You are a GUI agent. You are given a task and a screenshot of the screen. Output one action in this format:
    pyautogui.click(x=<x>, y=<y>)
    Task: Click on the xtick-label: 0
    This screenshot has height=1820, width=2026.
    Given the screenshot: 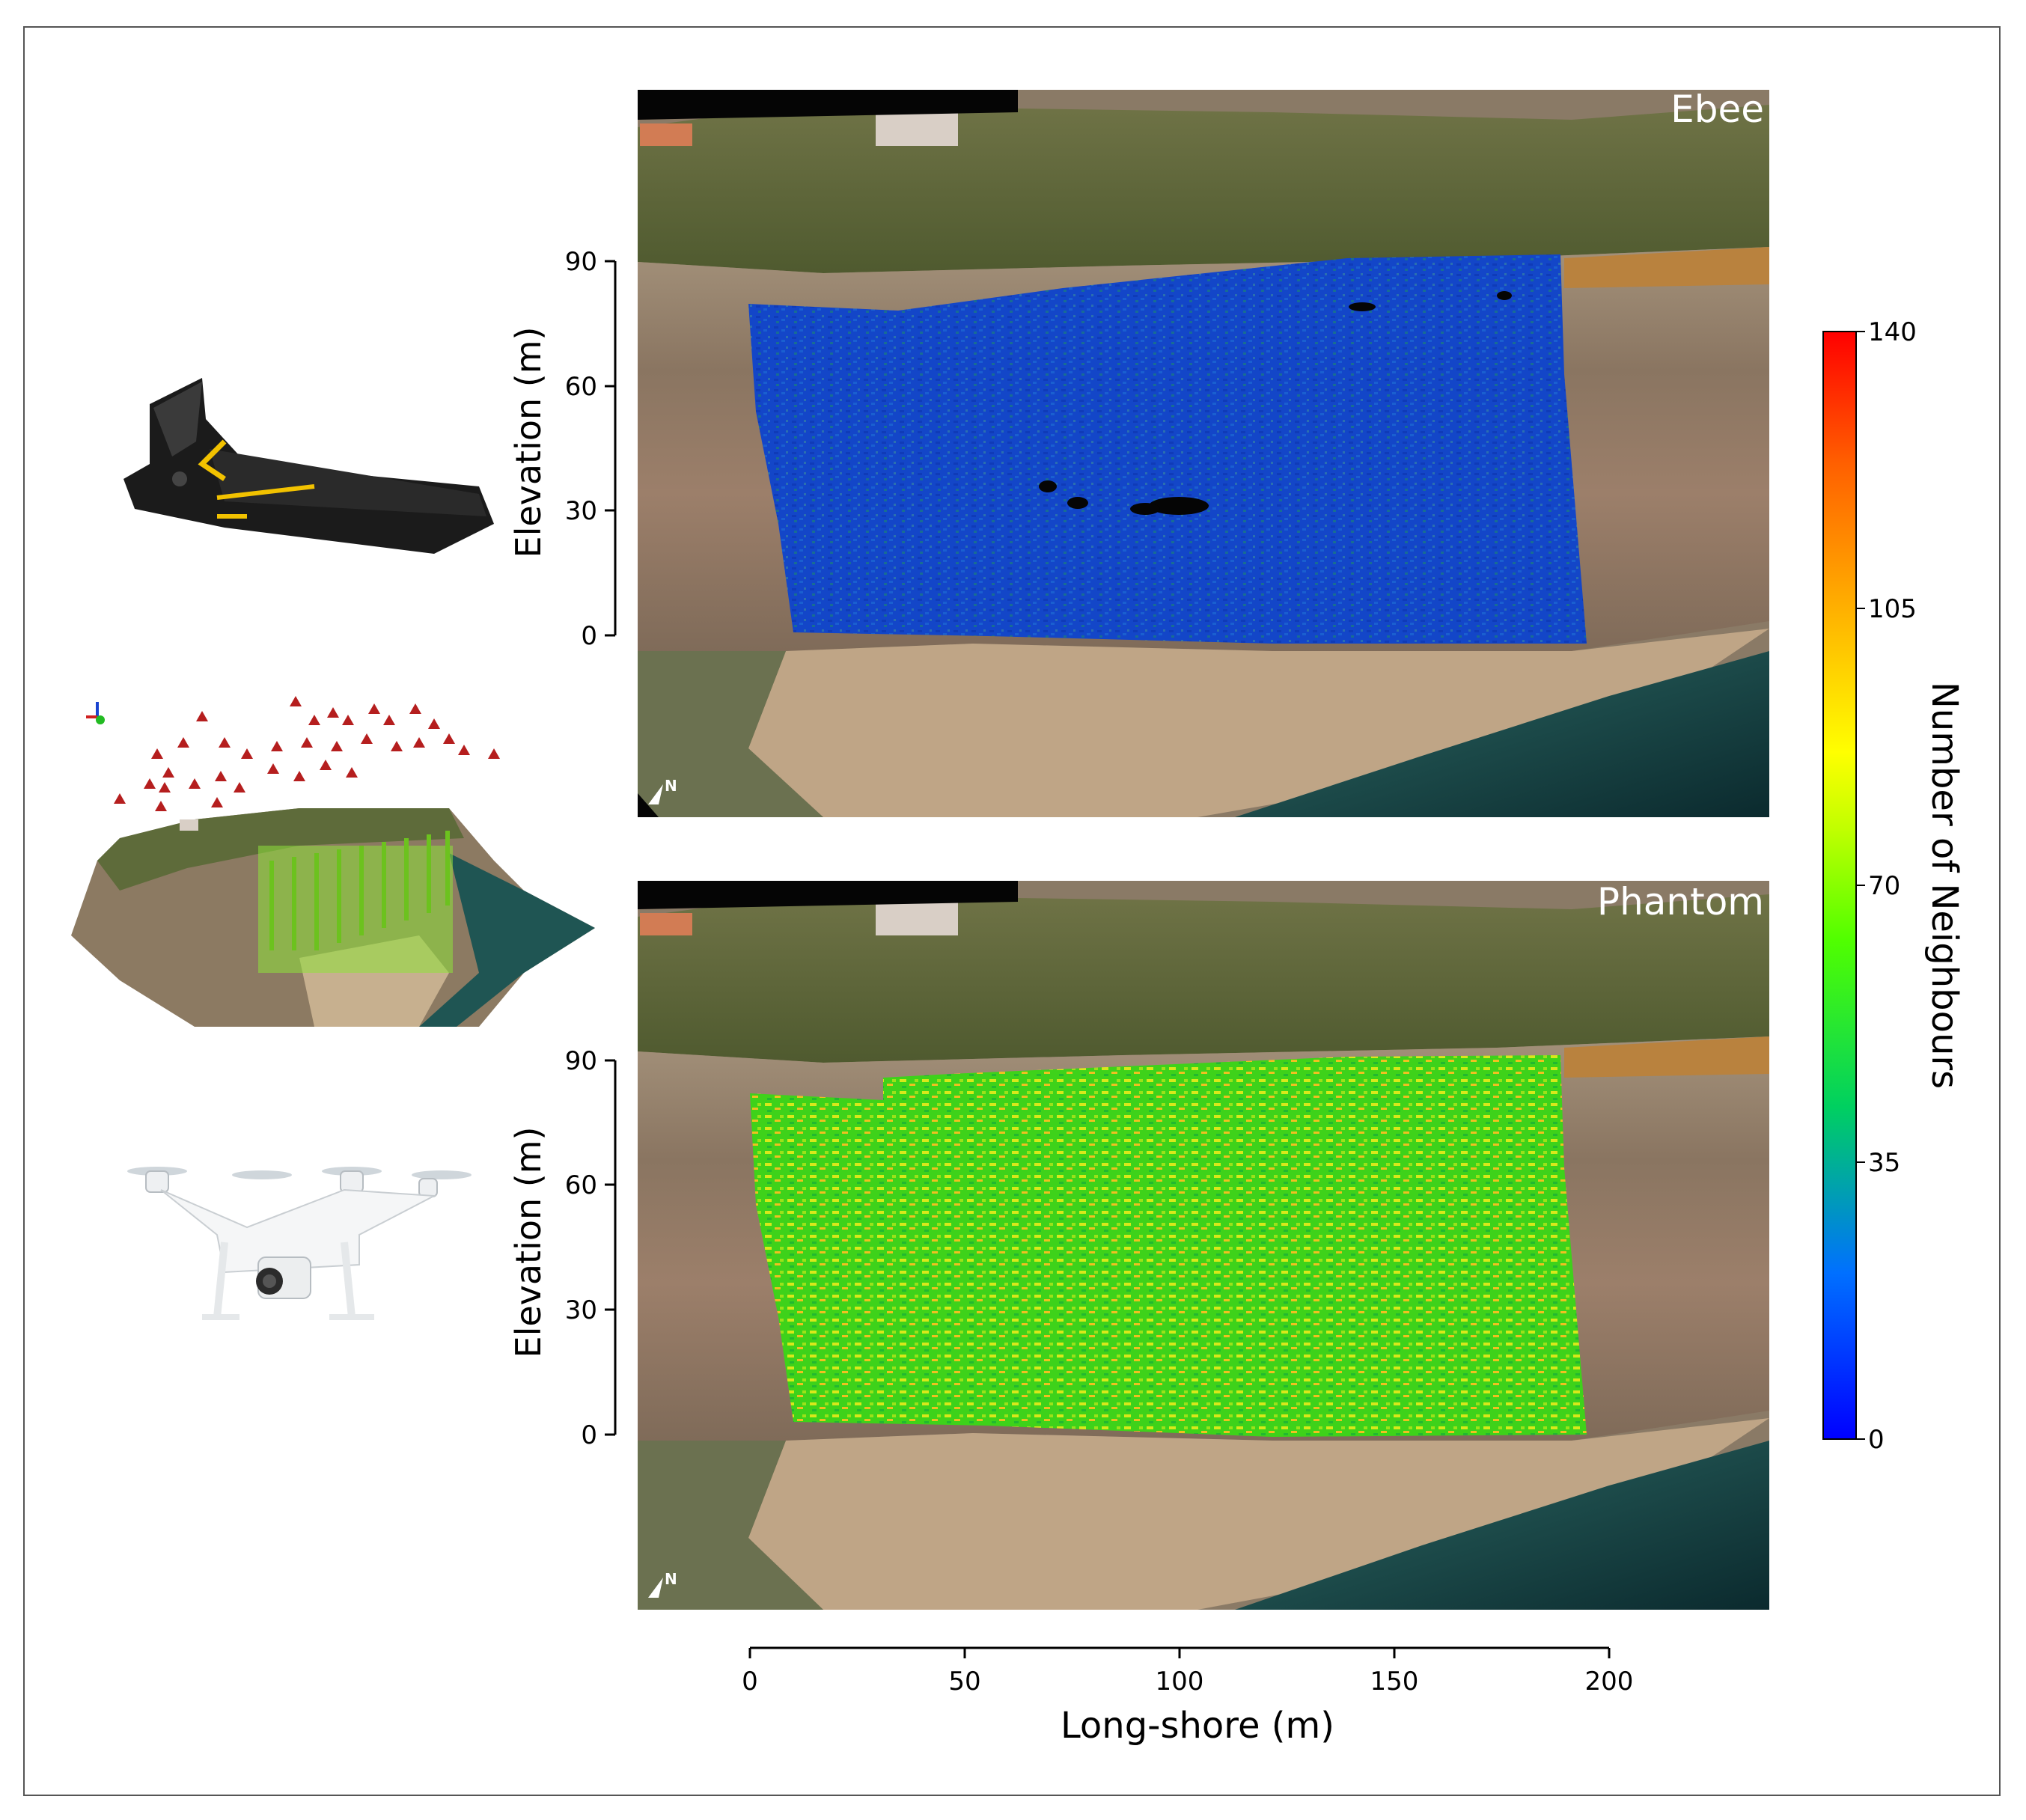 What is the action you would take?
    pyautogui.click(x=750, y=1682)
    